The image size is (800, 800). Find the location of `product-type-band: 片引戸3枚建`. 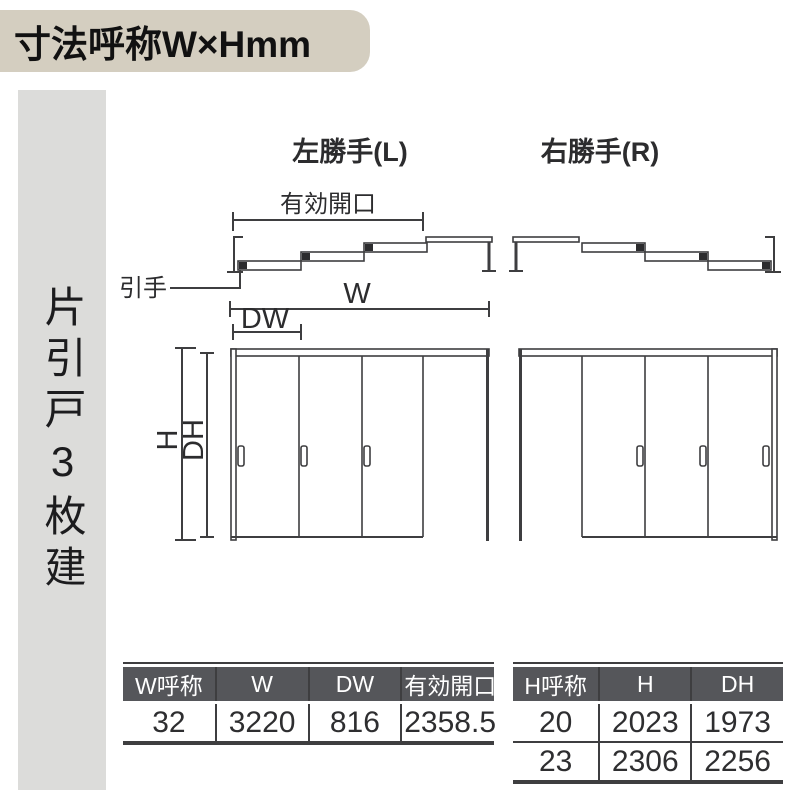

product-type-band: 片引戸3枚建 is located at coordinates (62, 440).